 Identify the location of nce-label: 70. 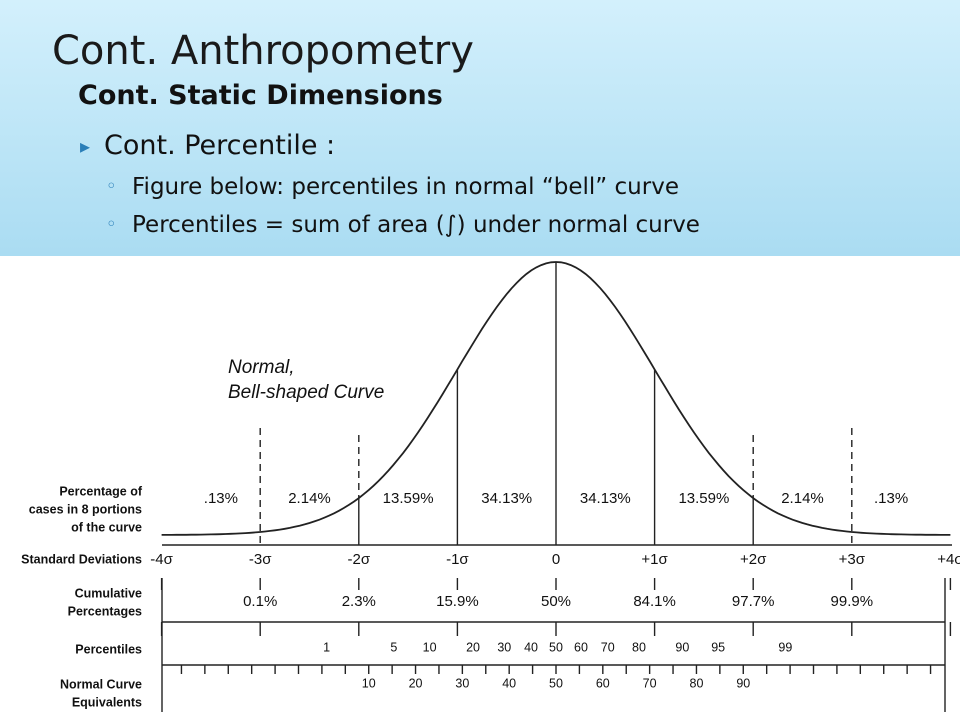
(650, 683).